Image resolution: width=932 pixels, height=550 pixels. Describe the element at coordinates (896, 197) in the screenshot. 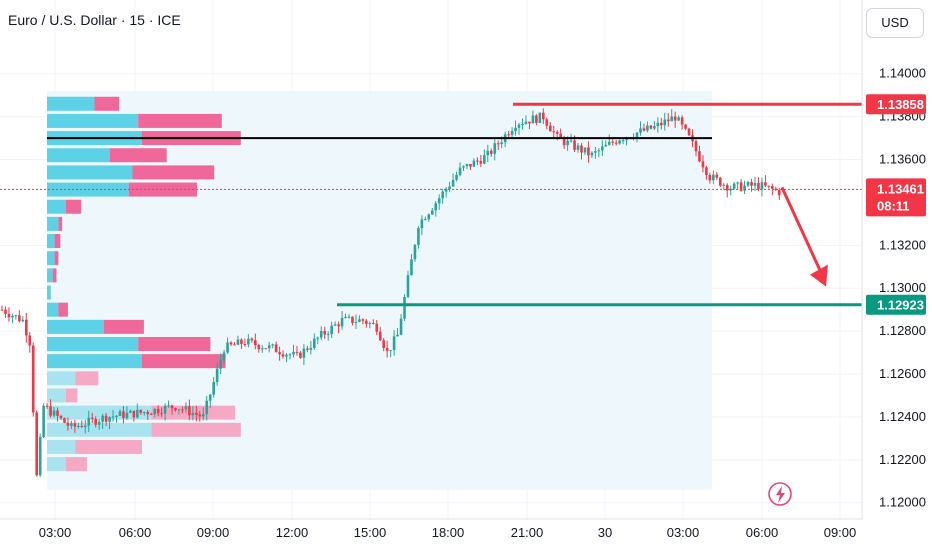

I see `current-price-tag-bg` at that location.